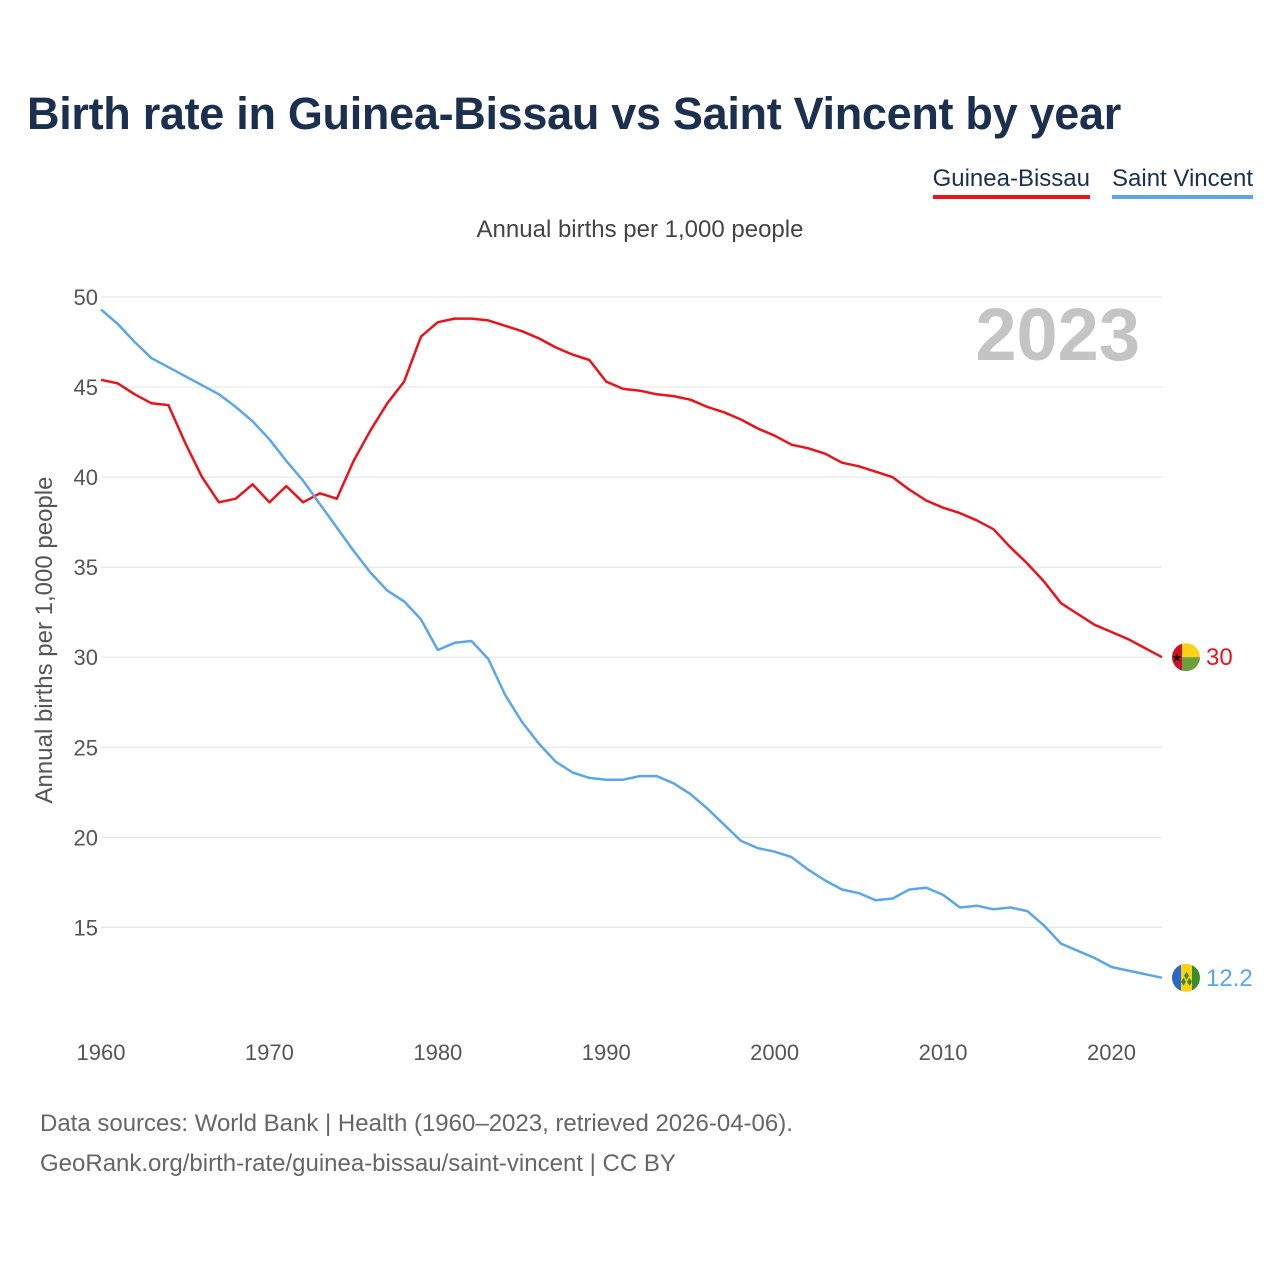 The height and width of the screenshot is (1280, 1280). What do you see at coordinates (437, 1052) in the screenshot?
I see `x-tick-label: 1980` at bounding box center [437, 1052].